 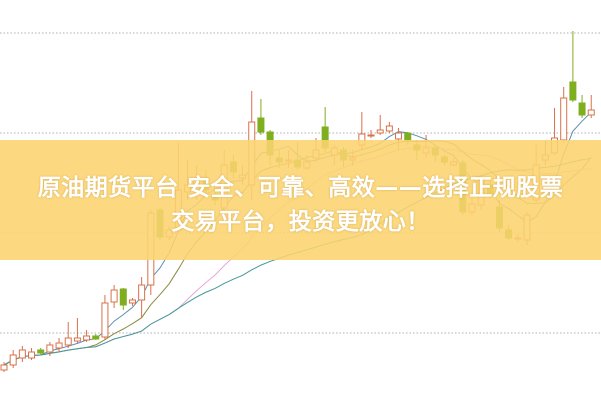 What do you see at coordinates (300, 222) in the screenshot?
I see `headline-line-2: 交易平台，投资更放心！` at bounding box center [300, 222].